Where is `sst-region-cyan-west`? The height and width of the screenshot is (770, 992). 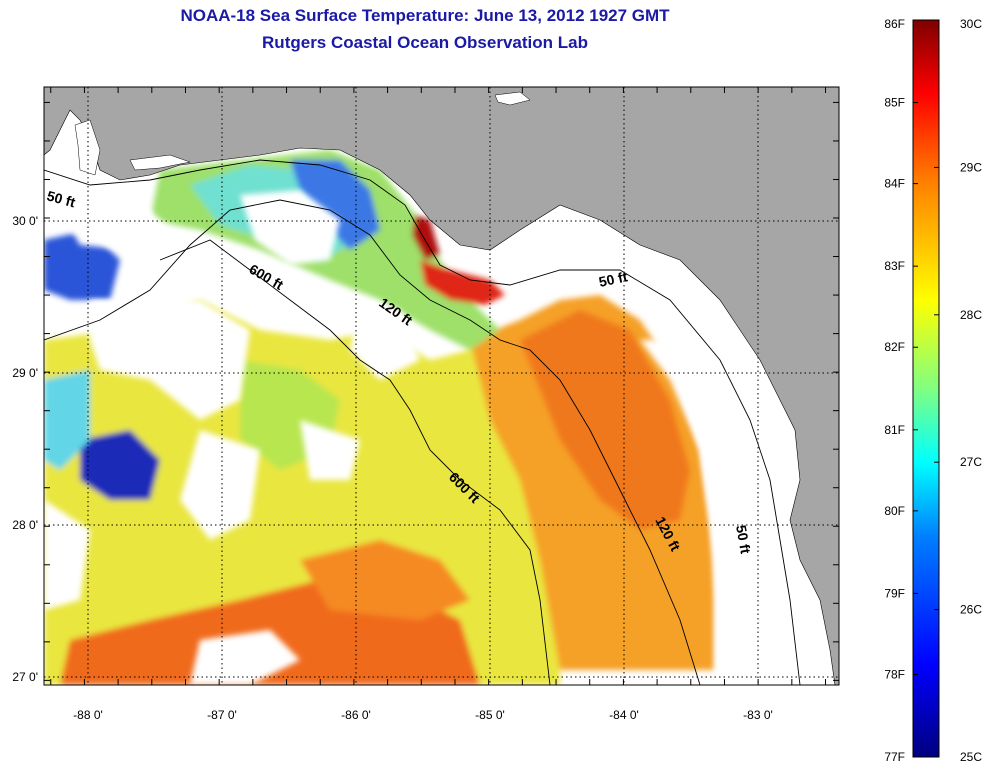
sst-region-cyan-west is located at coordinates (67, 420).